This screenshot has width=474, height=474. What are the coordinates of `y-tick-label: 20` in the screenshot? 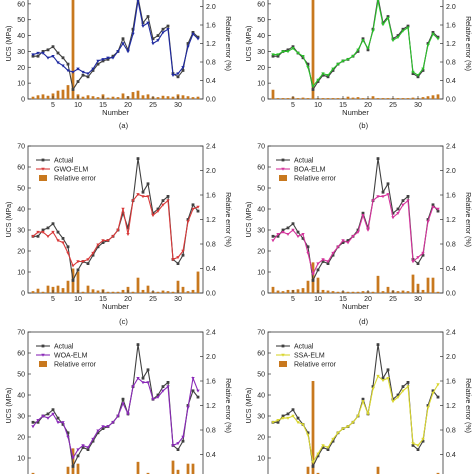 It's located at (261, 438).